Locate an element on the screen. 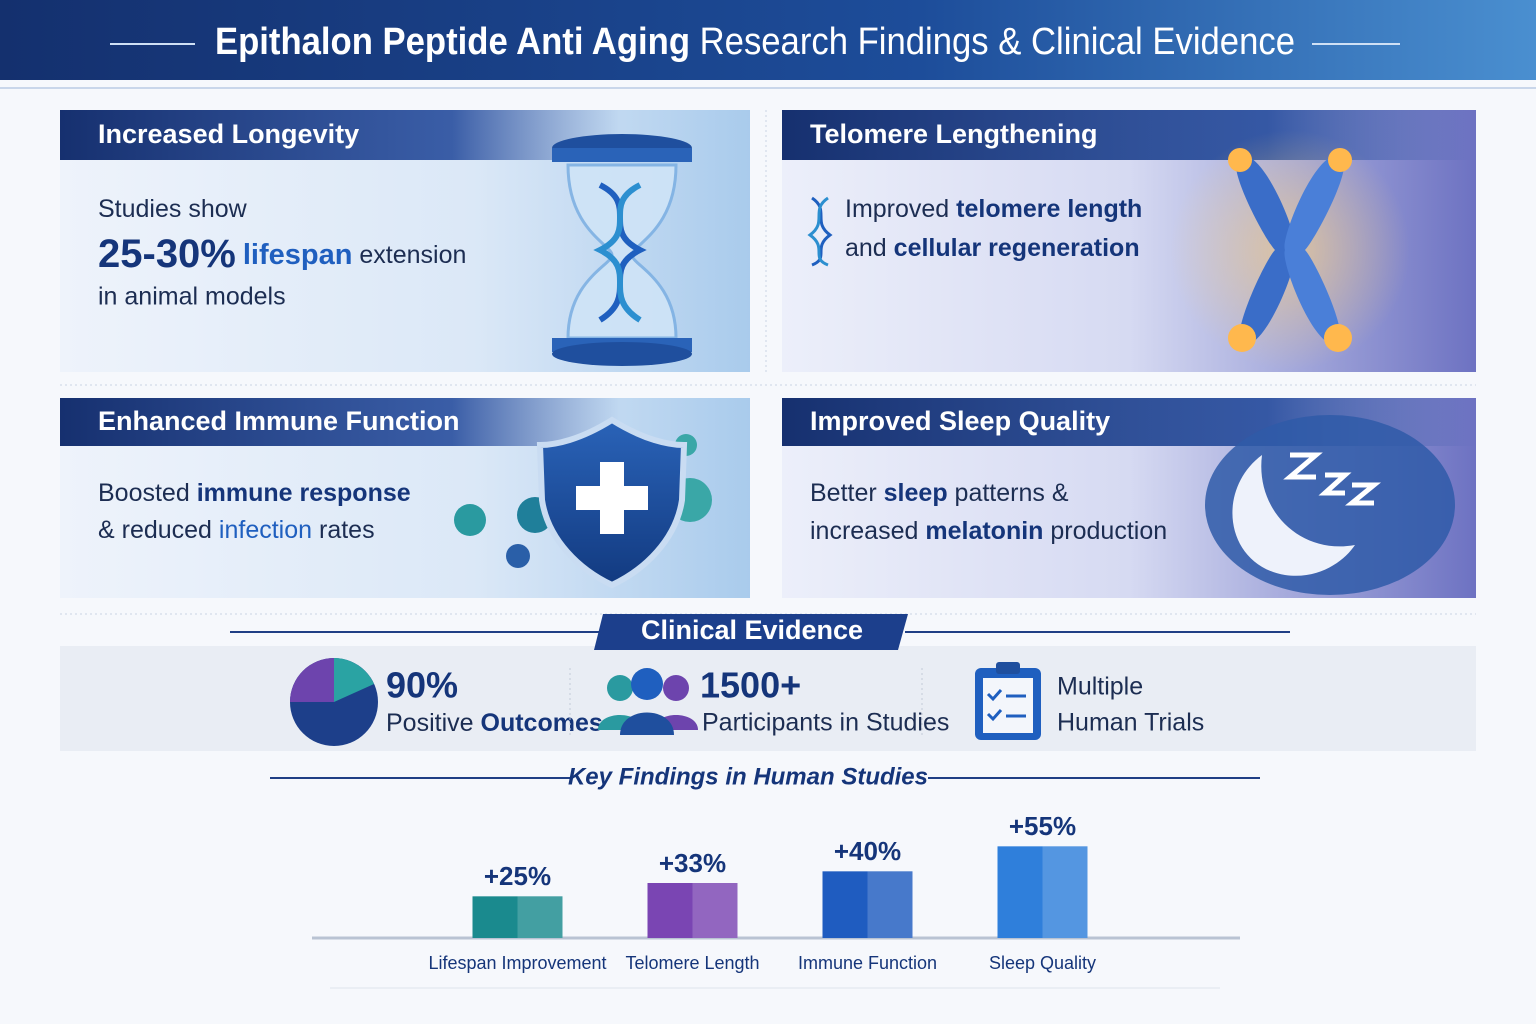  text-segment: & reduced is located at coordinates (155, 530).